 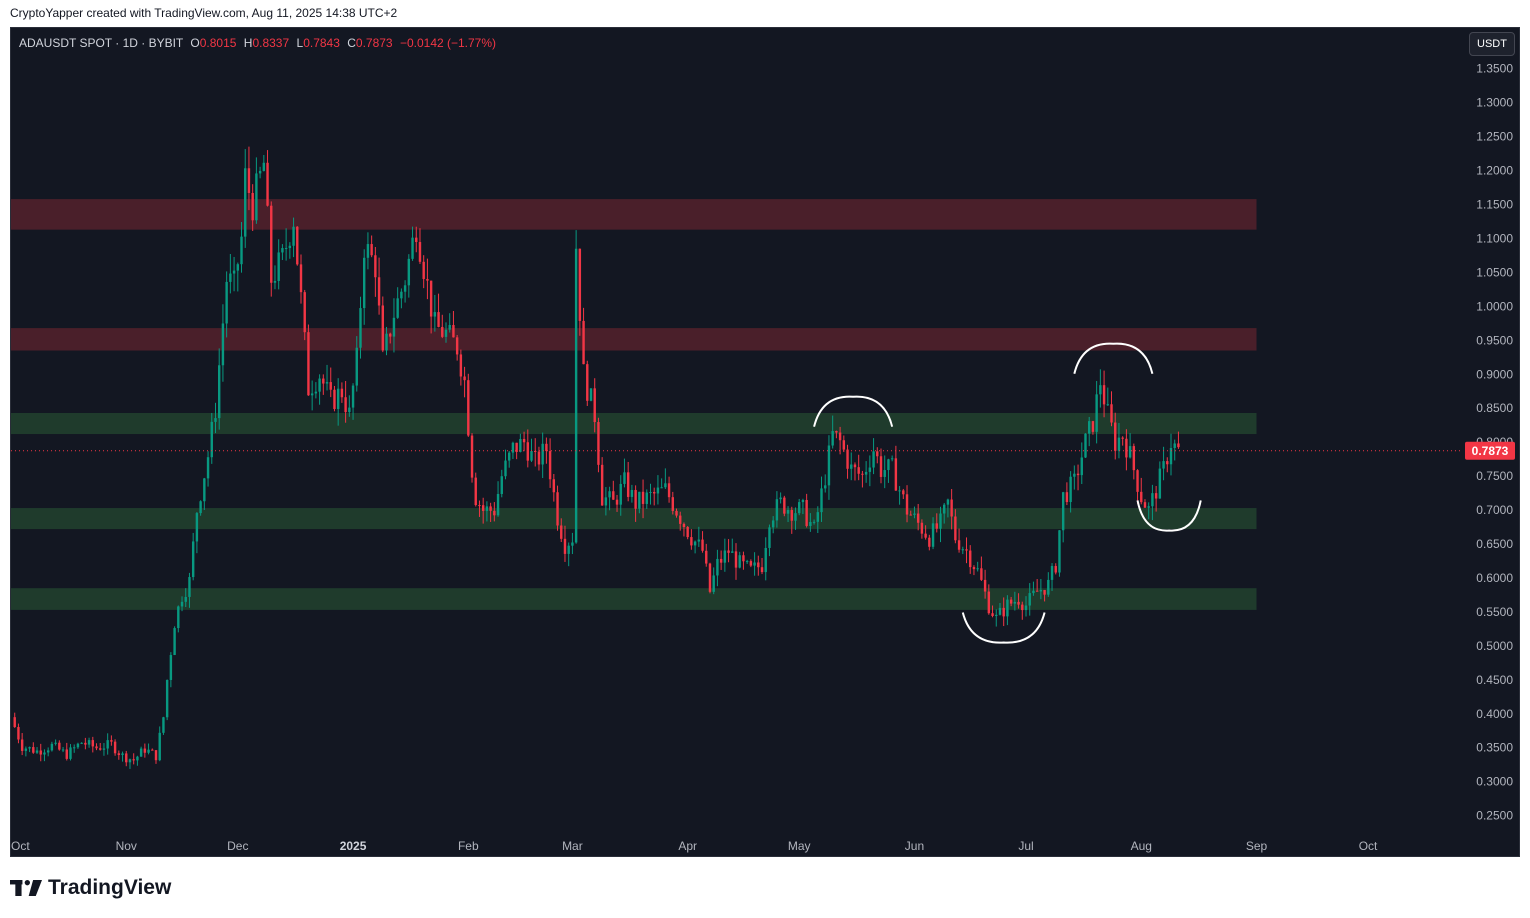 What do you see at coordinates (90, 888) in the screenshot?
I see `tradingview-brand: TradingView` at bounding box center [90, 888].